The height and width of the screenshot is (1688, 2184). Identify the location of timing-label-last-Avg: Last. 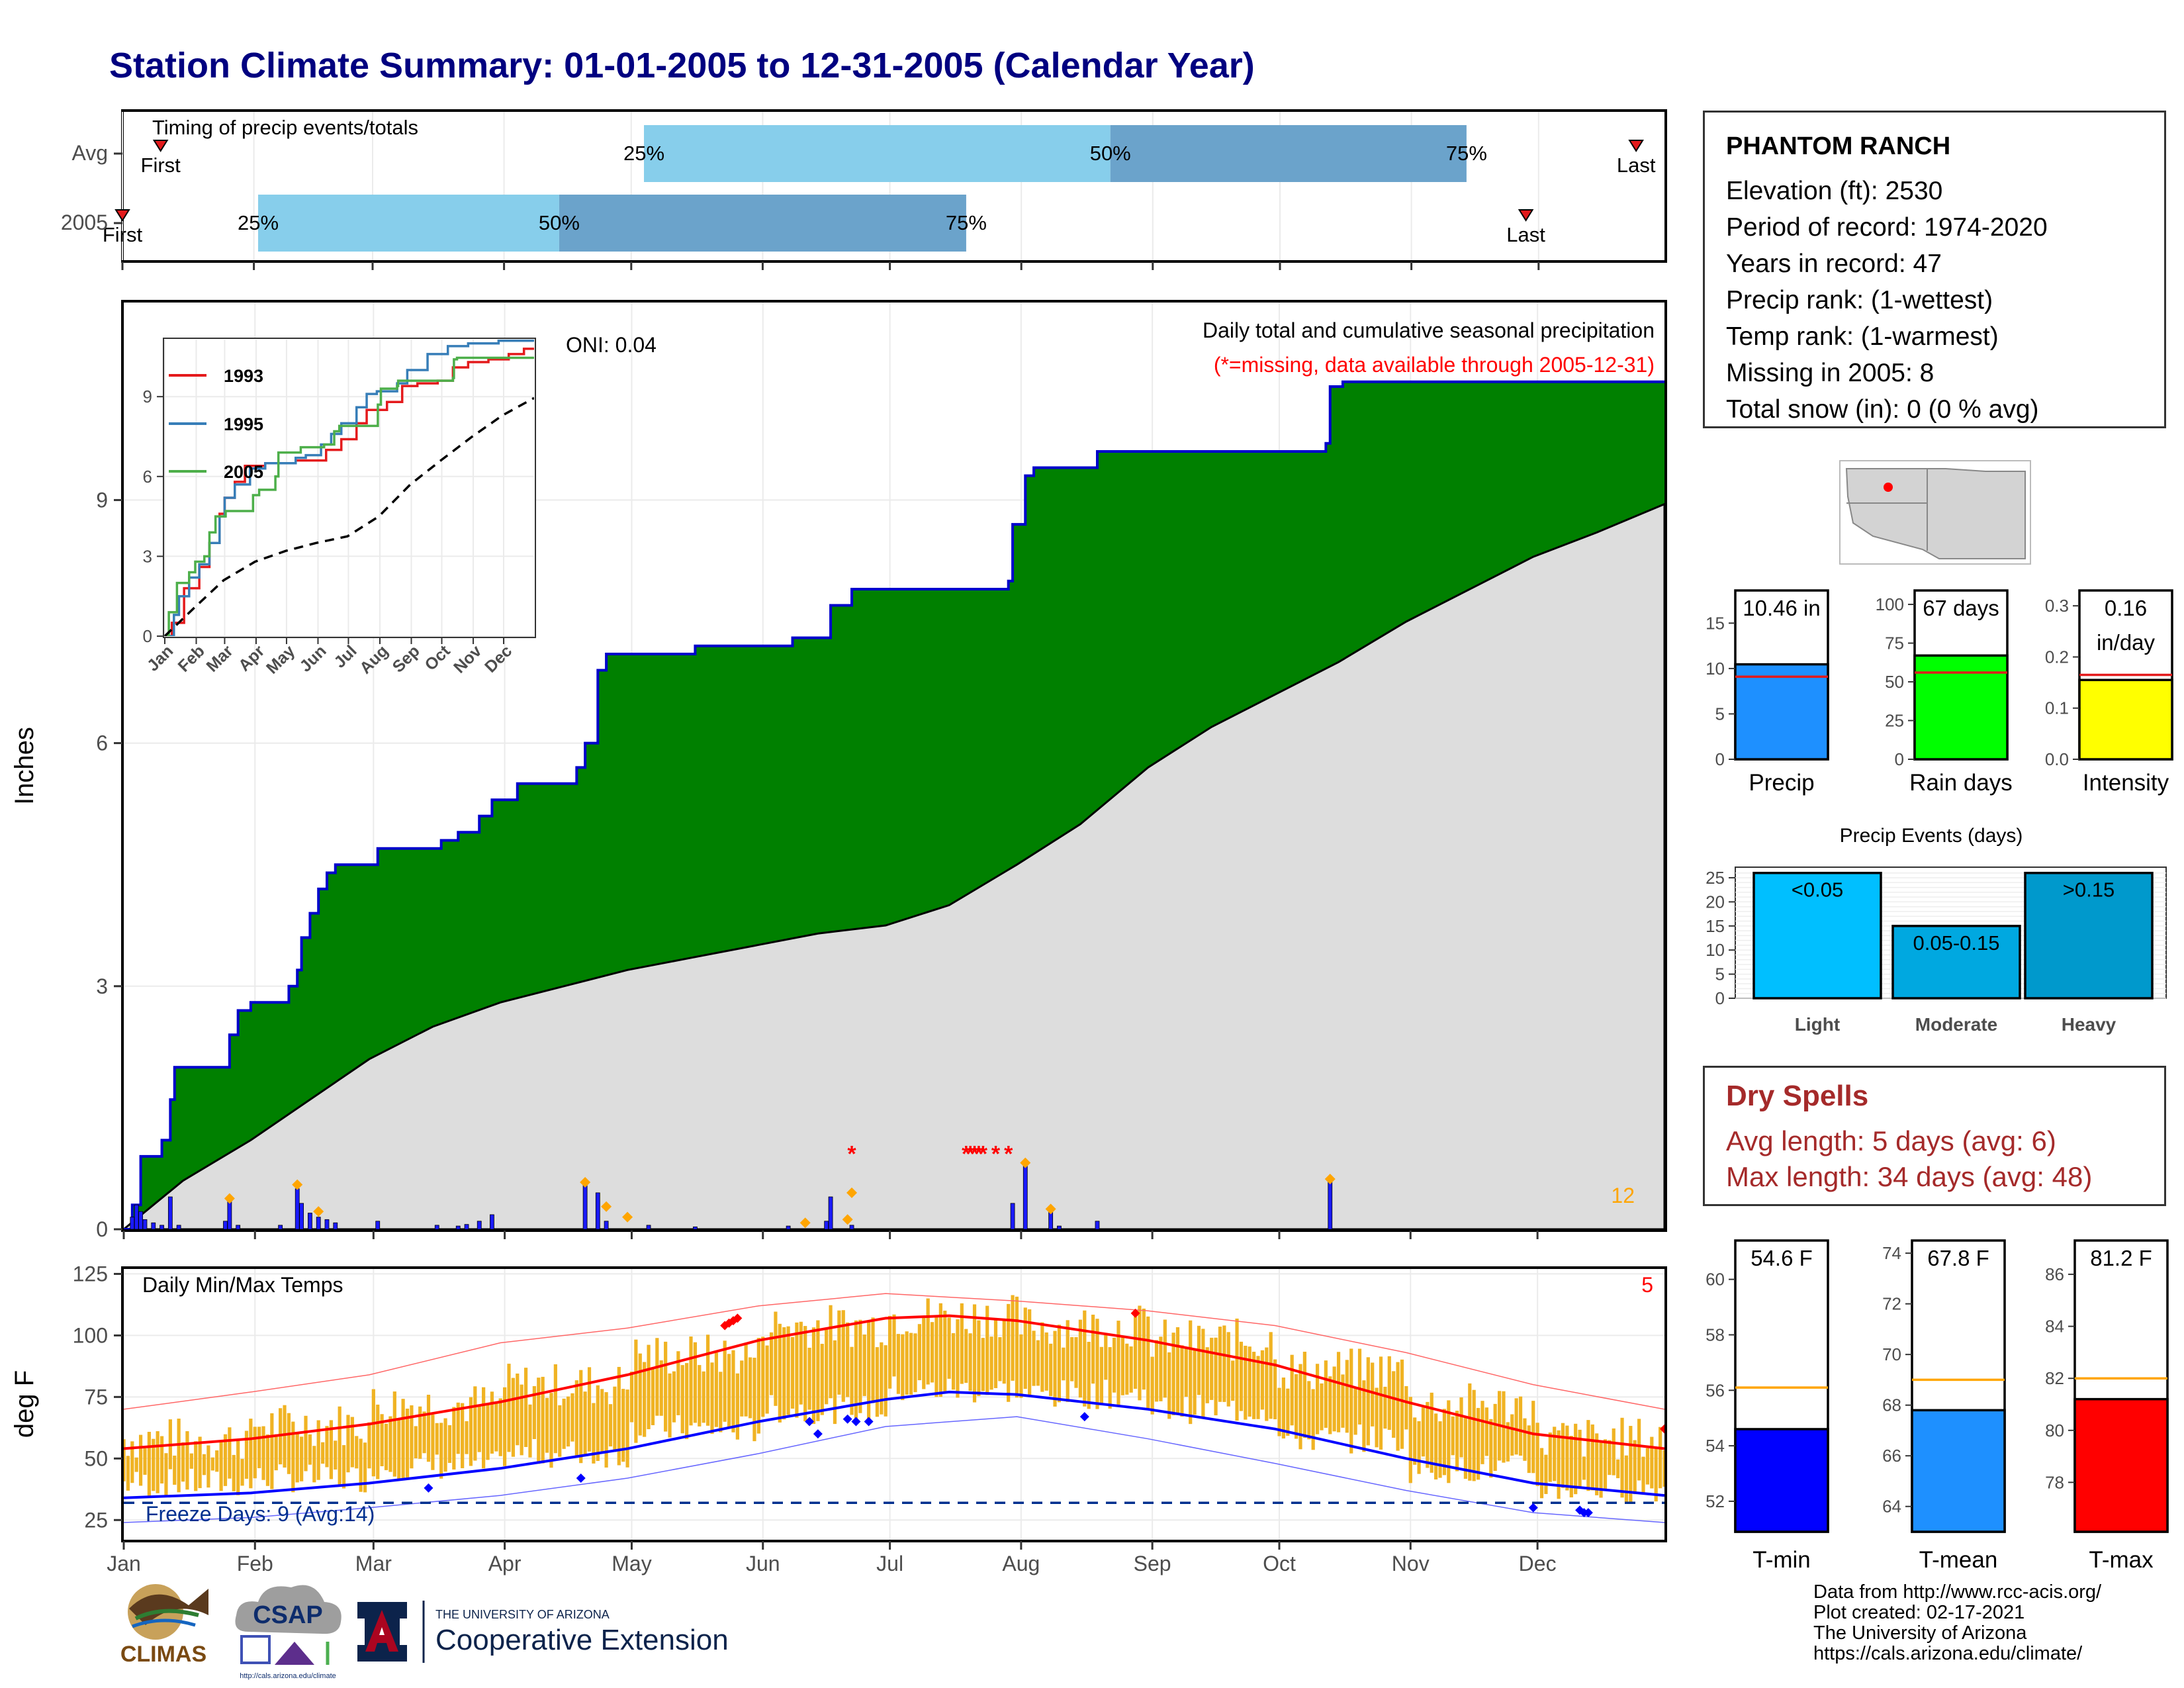
(1636, 165).